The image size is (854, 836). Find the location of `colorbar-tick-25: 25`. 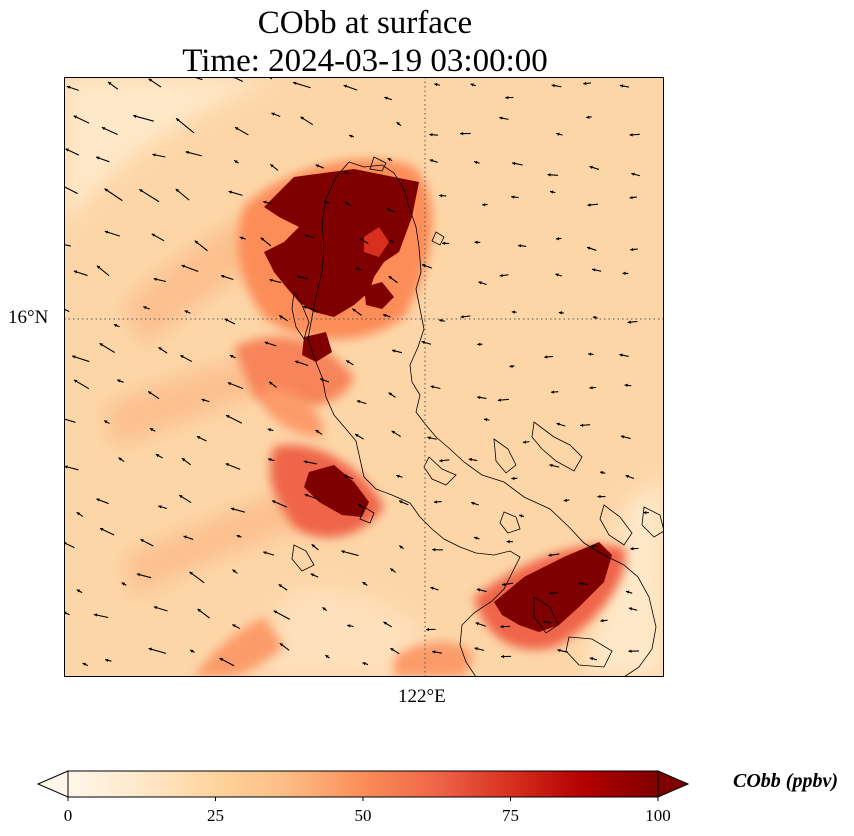

colorbar-tick-25: 25 is located at coordinates (215, 815).